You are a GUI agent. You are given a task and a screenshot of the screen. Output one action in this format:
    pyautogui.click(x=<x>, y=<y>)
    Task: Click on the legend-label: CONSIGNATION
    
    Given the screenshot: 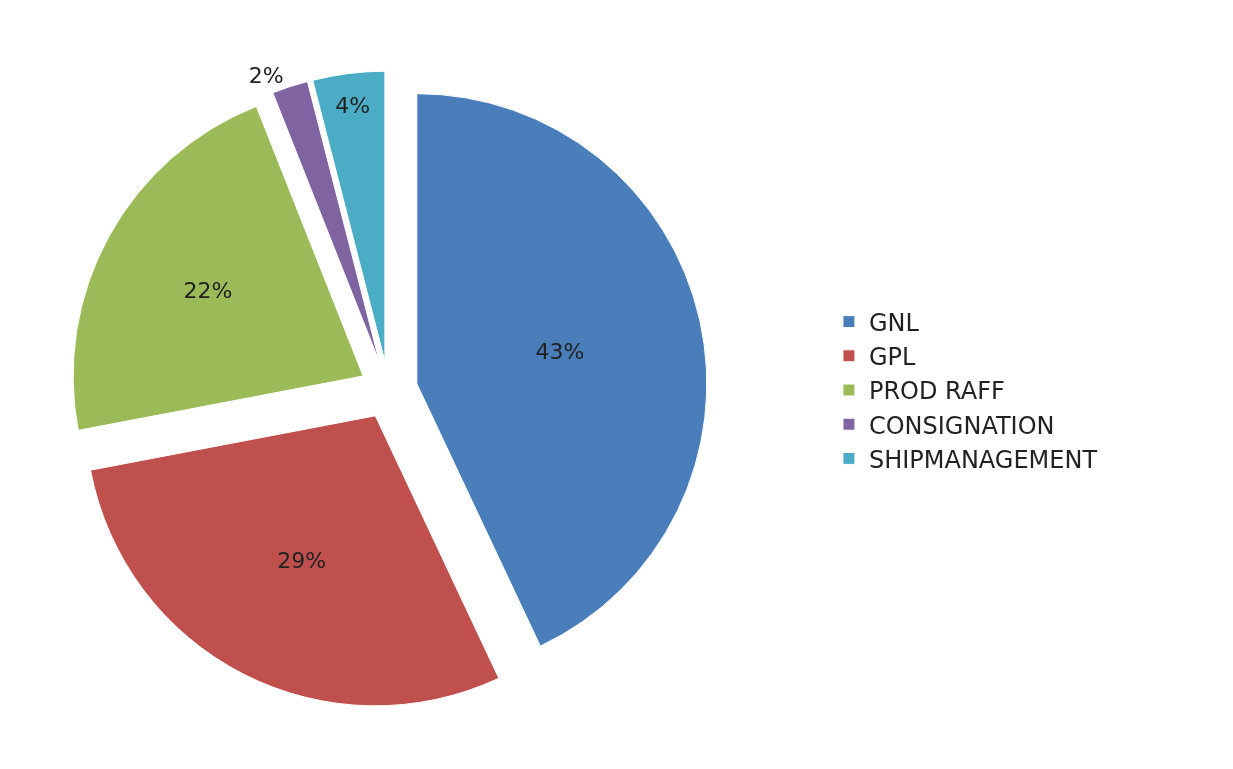 What is the action you would take?
    pyautogui.click(x=961, y=425)
    